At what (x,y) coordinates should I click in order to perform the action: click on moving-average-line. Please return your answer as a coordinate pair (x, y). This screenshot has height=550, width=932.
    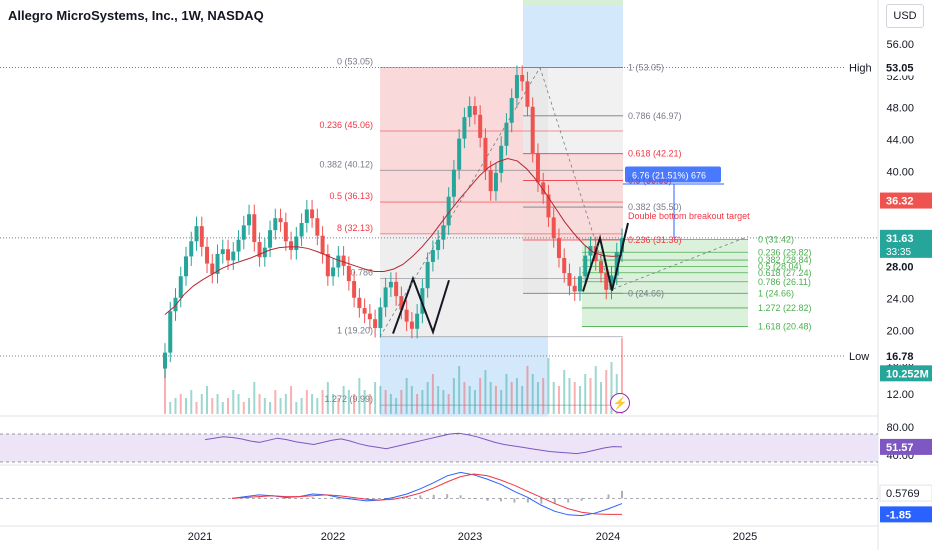
    Looking at the image, I should click on (393, 236).